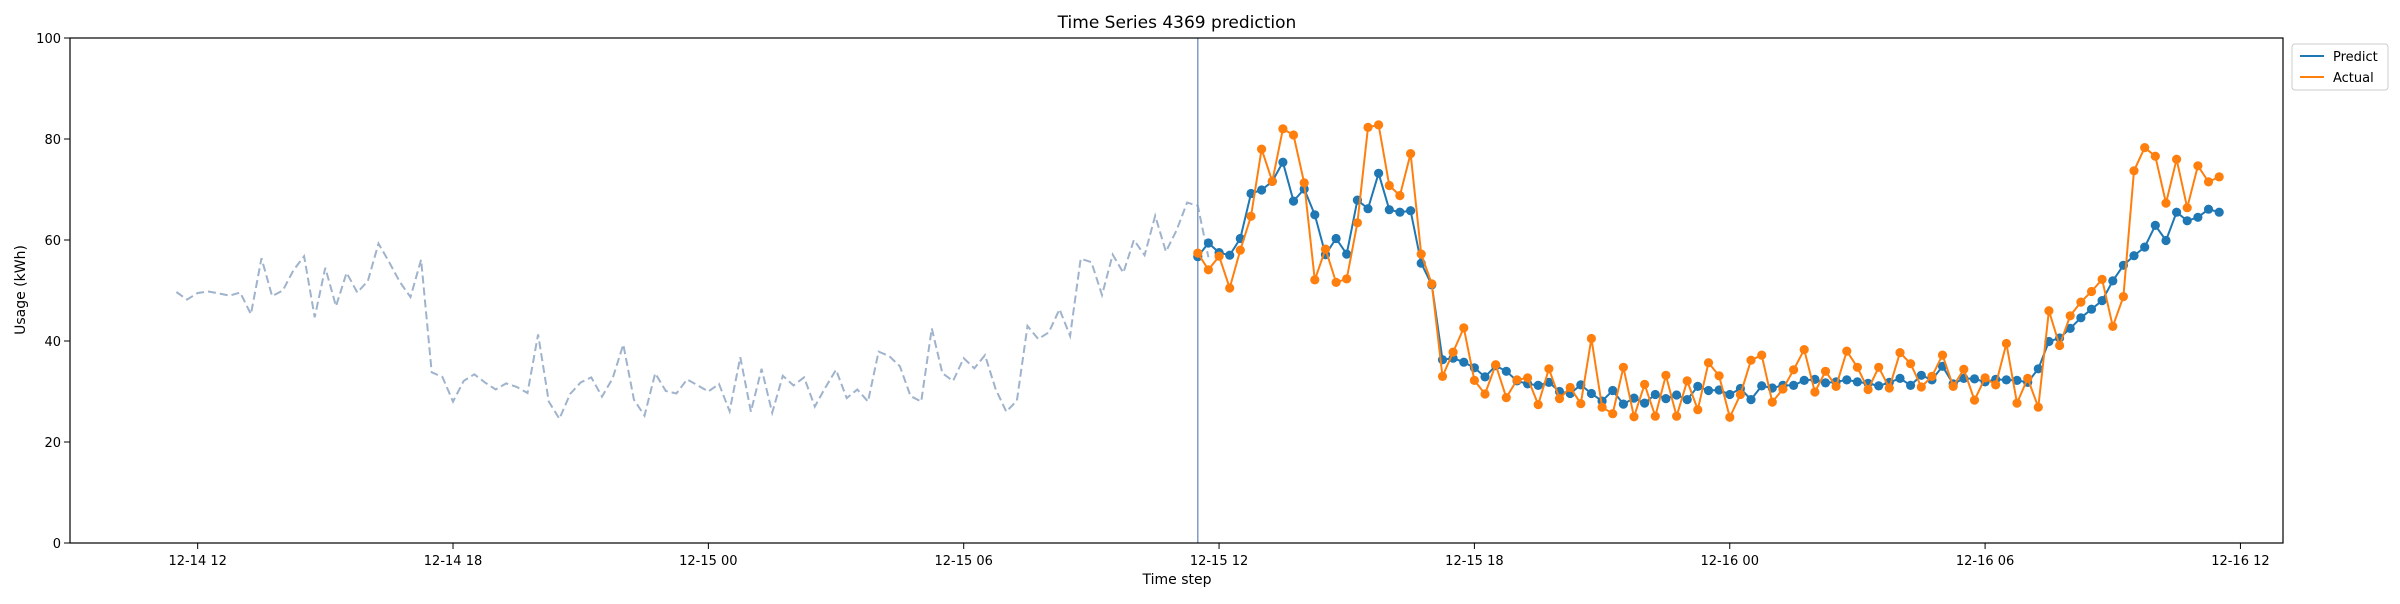  Describe the element at coordinates (1177, 23) in the screenshot. I see `chart-title: Time Series 4369 prediction` at that location.